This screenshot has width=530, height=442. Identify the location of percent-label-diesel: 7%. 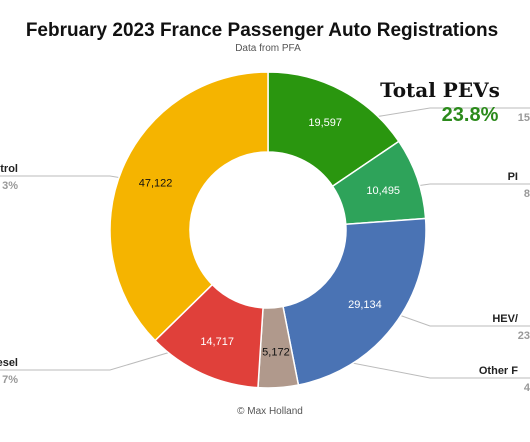
(10, 380).